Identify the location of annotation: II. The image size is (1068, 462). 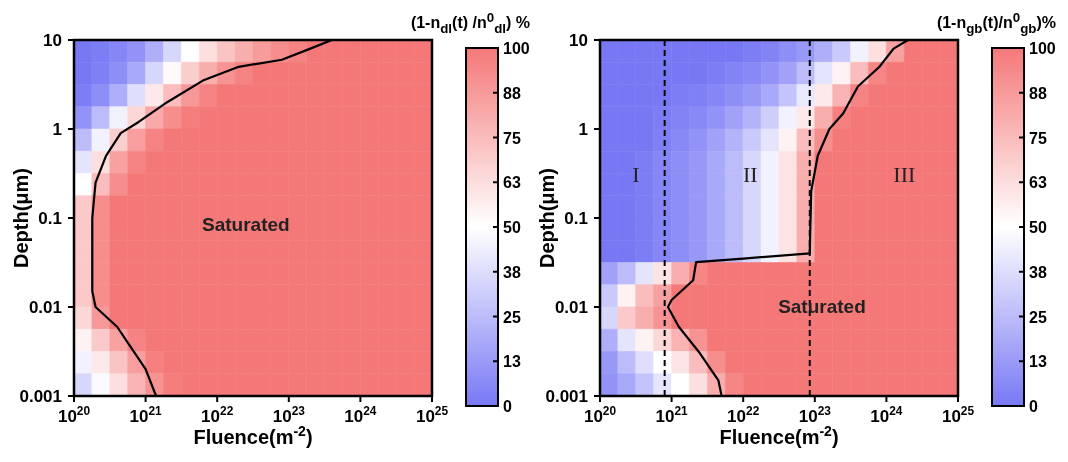
(750, 175).